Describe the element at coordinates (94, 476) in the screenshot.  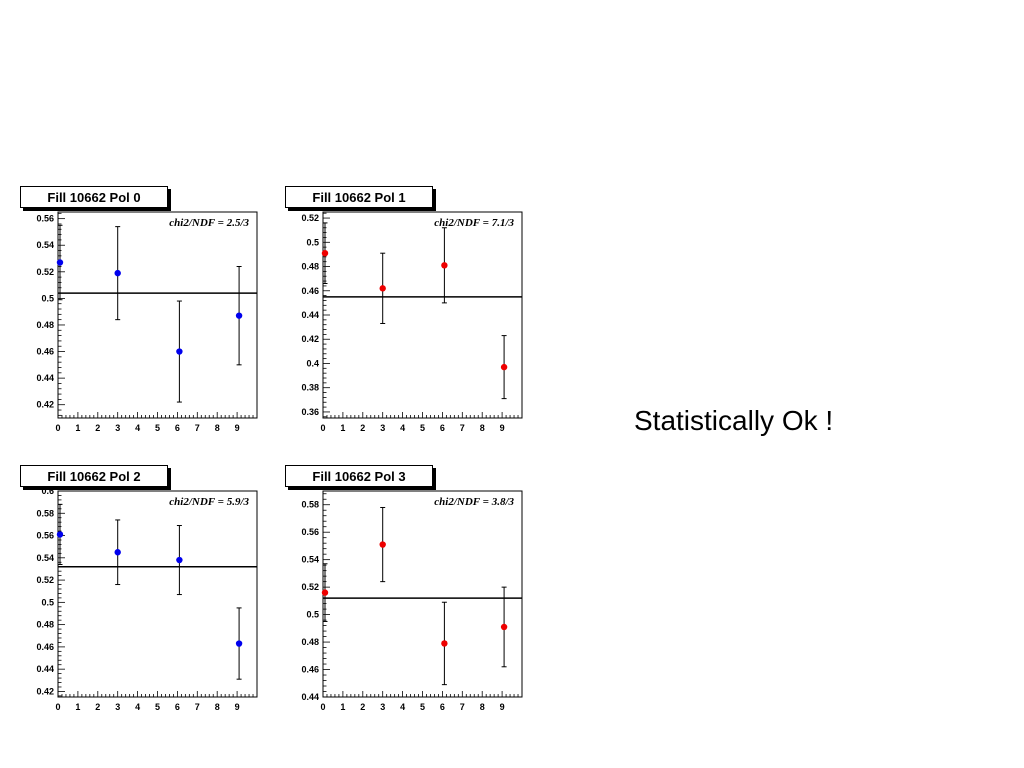
I see `chart-title-pol2: Fill 10662 Pol 2` at that location.